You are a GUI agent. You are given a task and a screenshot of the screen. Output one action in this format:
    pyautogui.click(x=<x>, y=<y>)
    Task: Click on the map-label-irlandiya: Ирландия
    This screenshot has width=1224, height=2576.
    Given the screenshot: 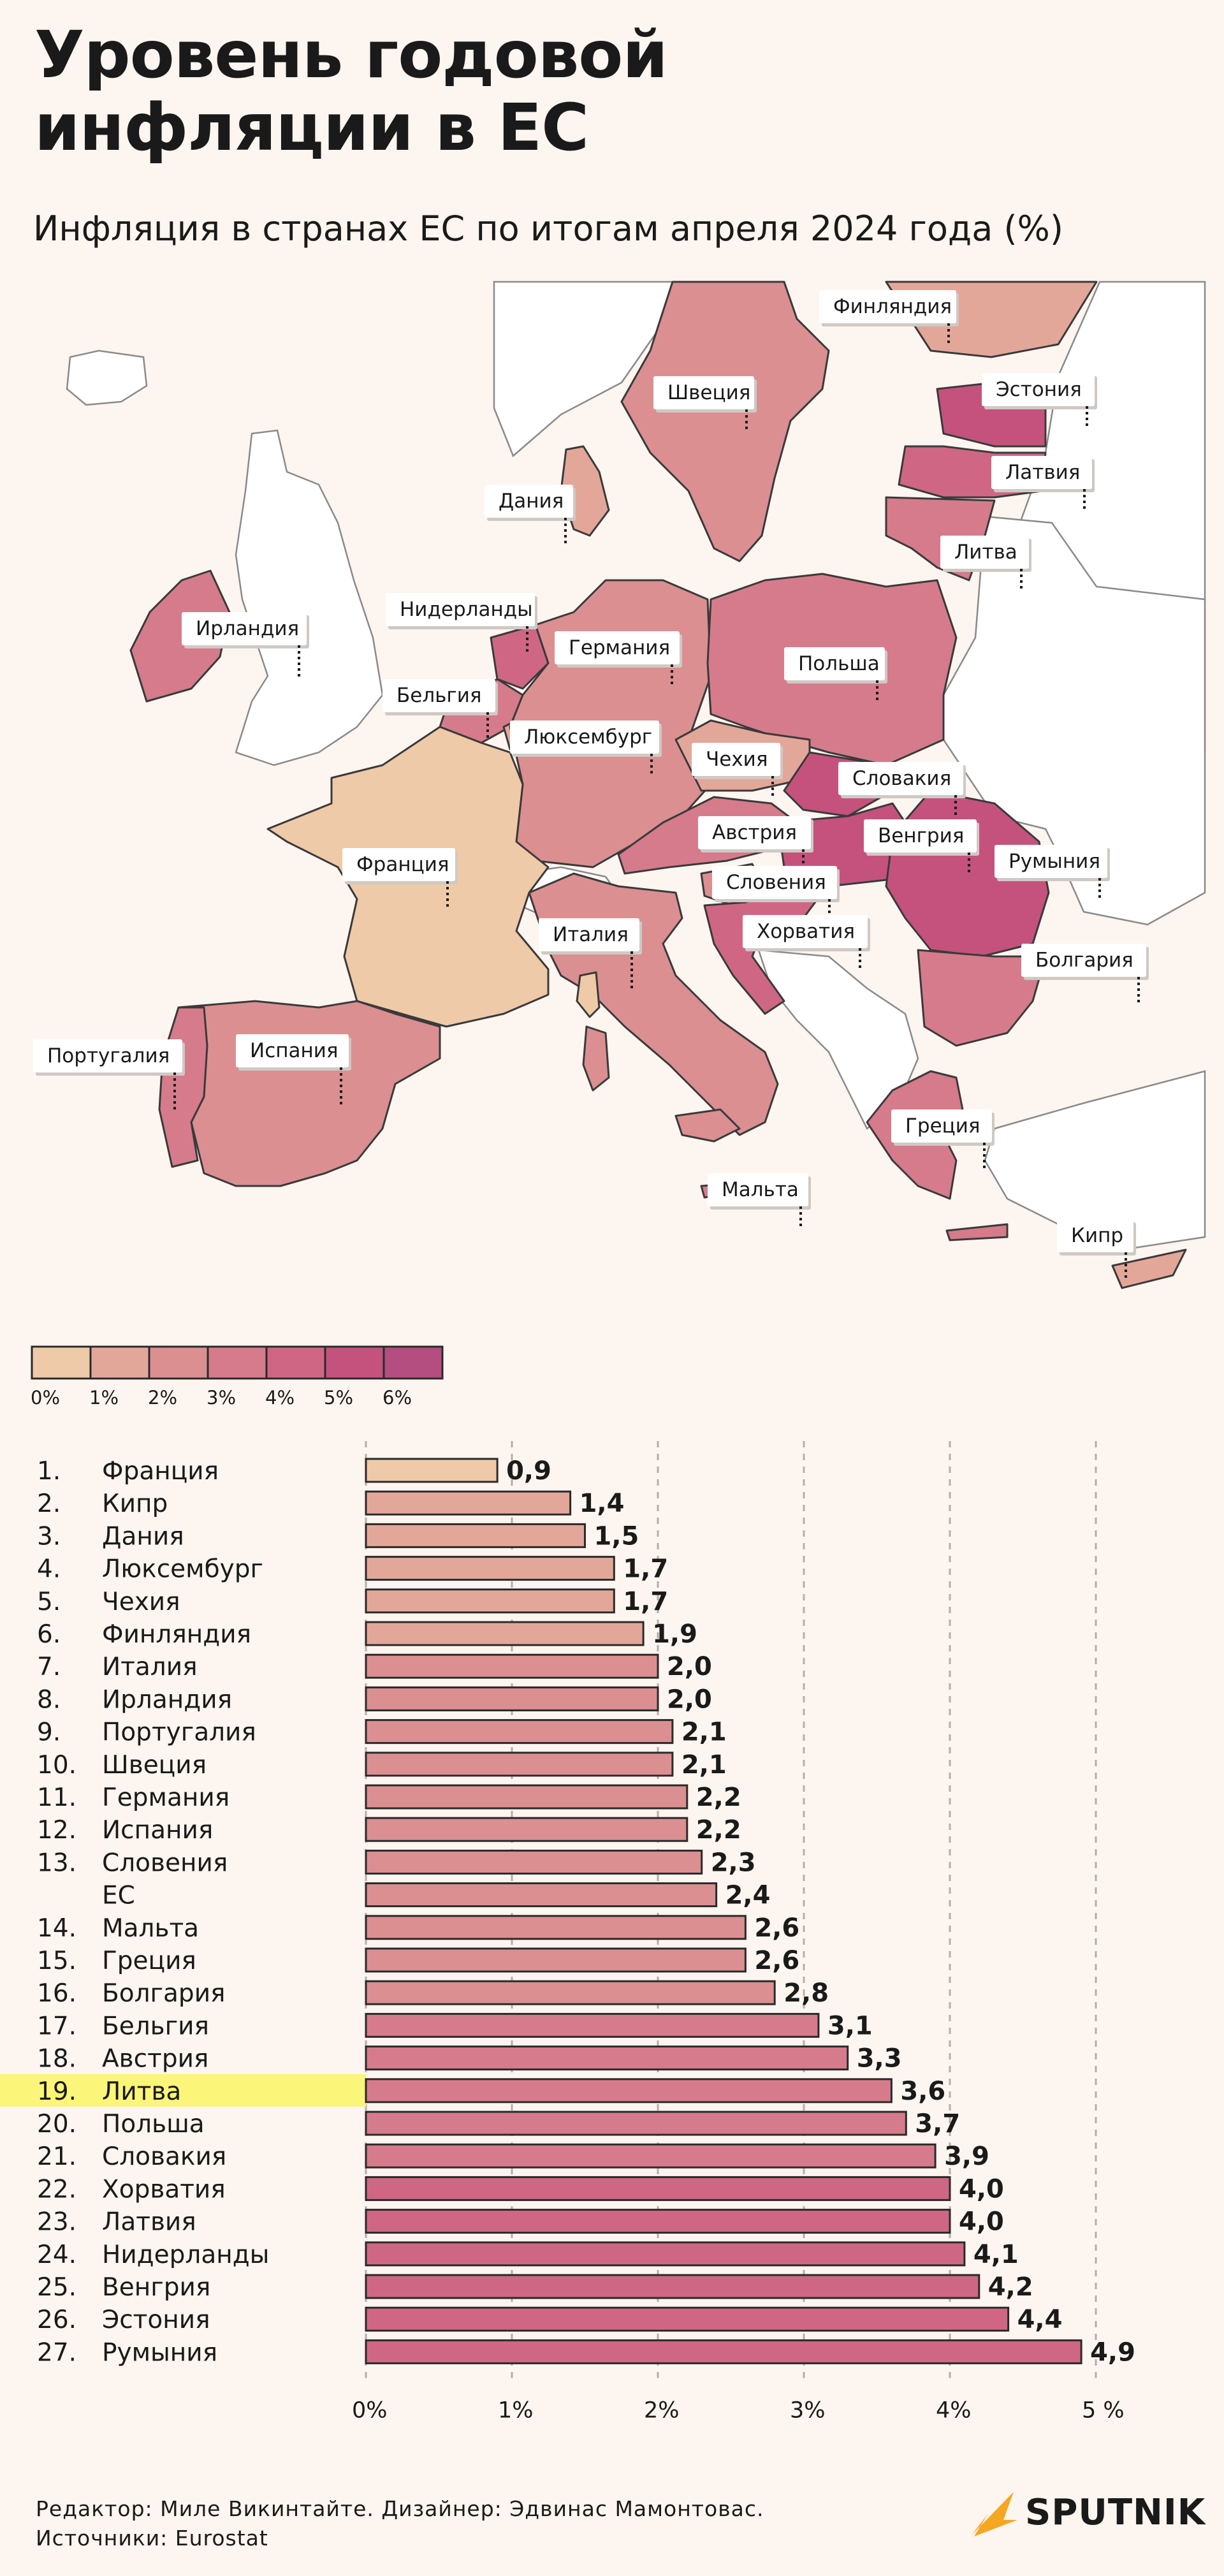 What is the action you would take?
    pyautogui.click(x=245, y=644)
    